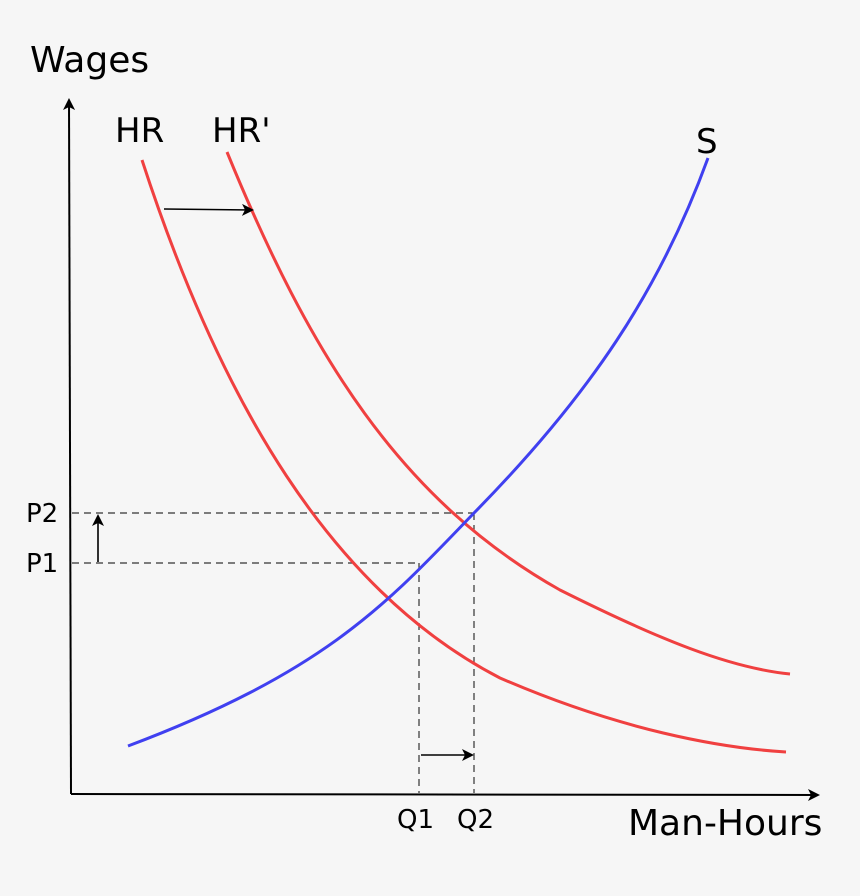  What do you see at coordinates (475, 820) in the screenshot?
I see `x-tick-q2: Q2` at bounding box center [475, 820].